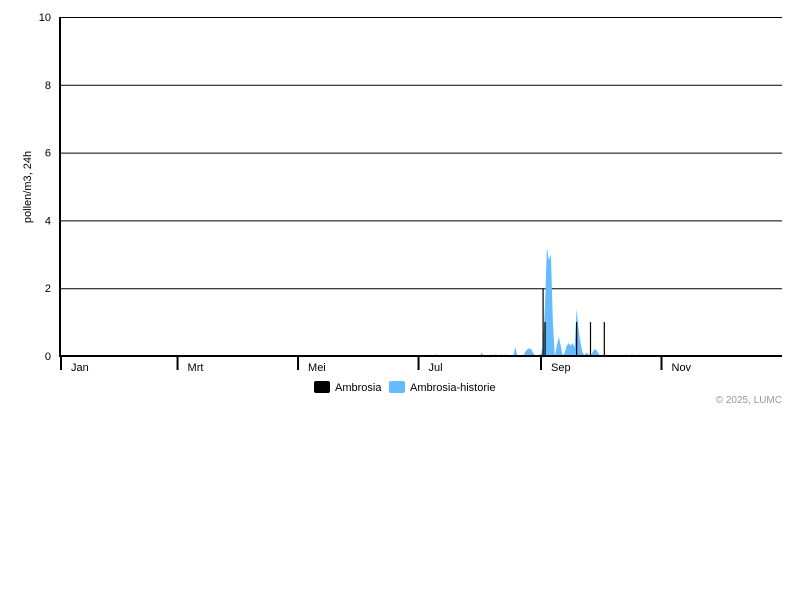  I want to click on x-tick-label: Jan, so click(80, 368).